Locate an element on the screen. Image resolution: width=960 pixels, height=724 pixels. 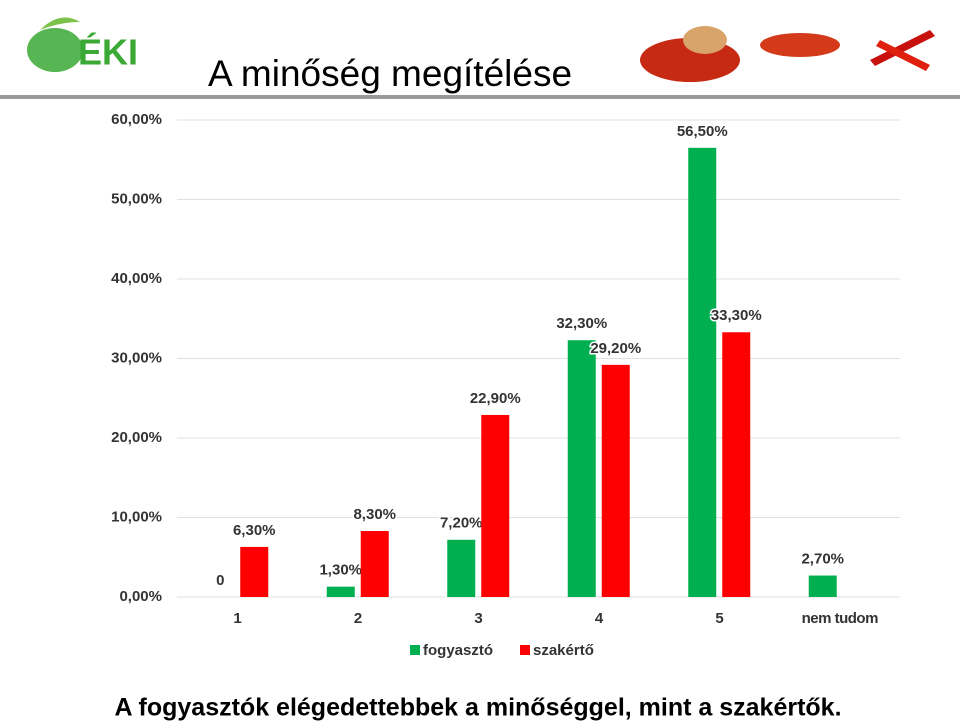
y-tick-label: 60,00% is located at coordinates (136, 119).